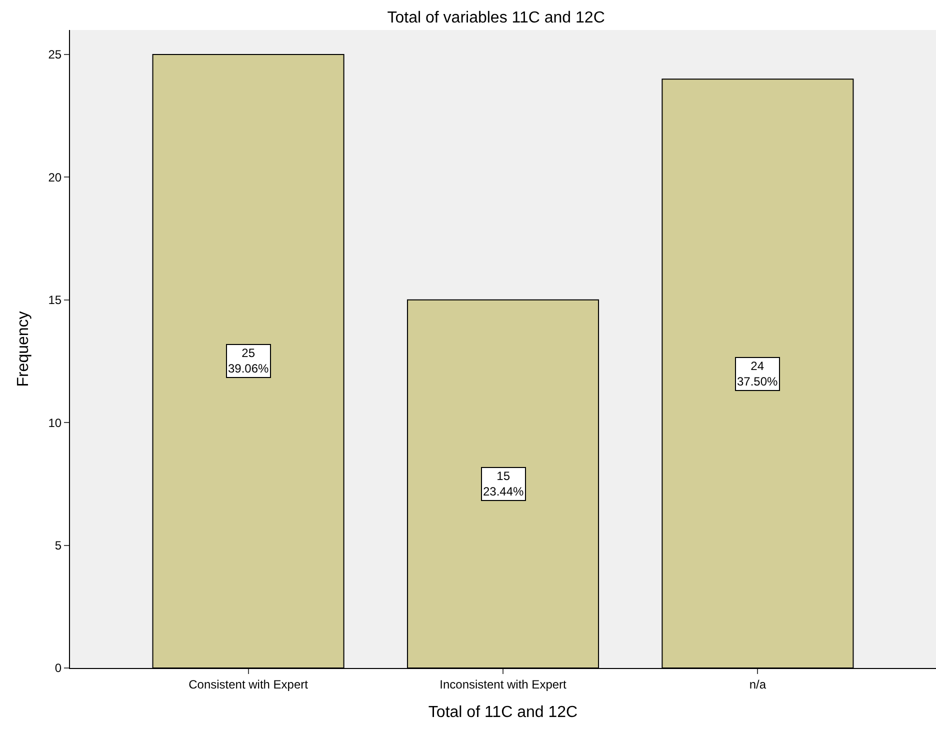 The height and width of the screenshot is (738, 936). What do you see at coordinates (757, 374) in the screenshot?
I see `data-label: 24 37.50%` at bounding box center [757, 374].